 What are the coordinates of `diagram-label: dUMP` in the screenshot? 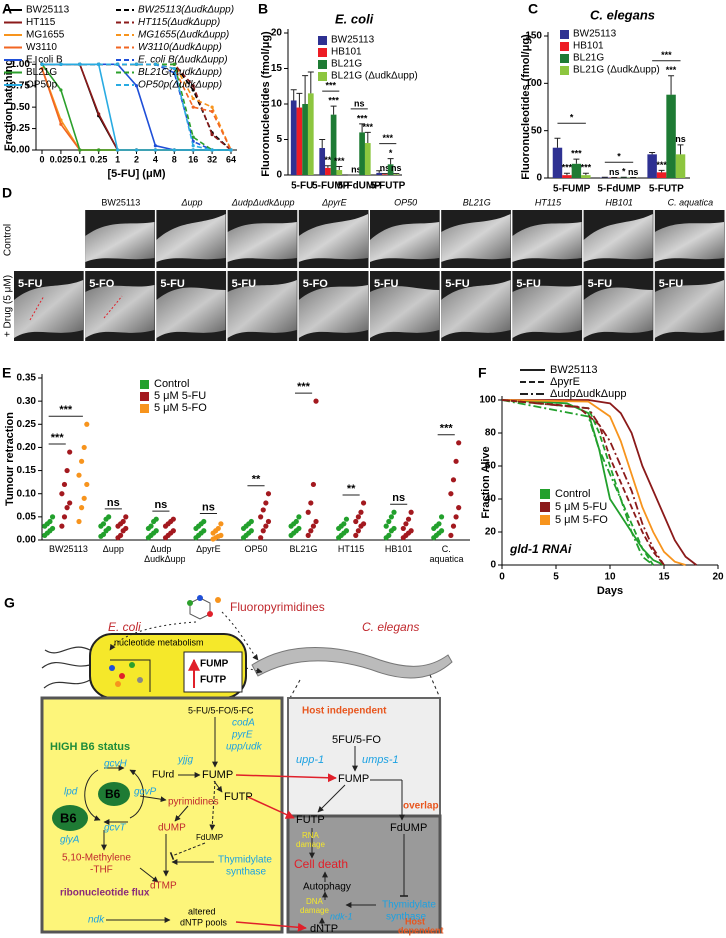 It's located at (172, 828).